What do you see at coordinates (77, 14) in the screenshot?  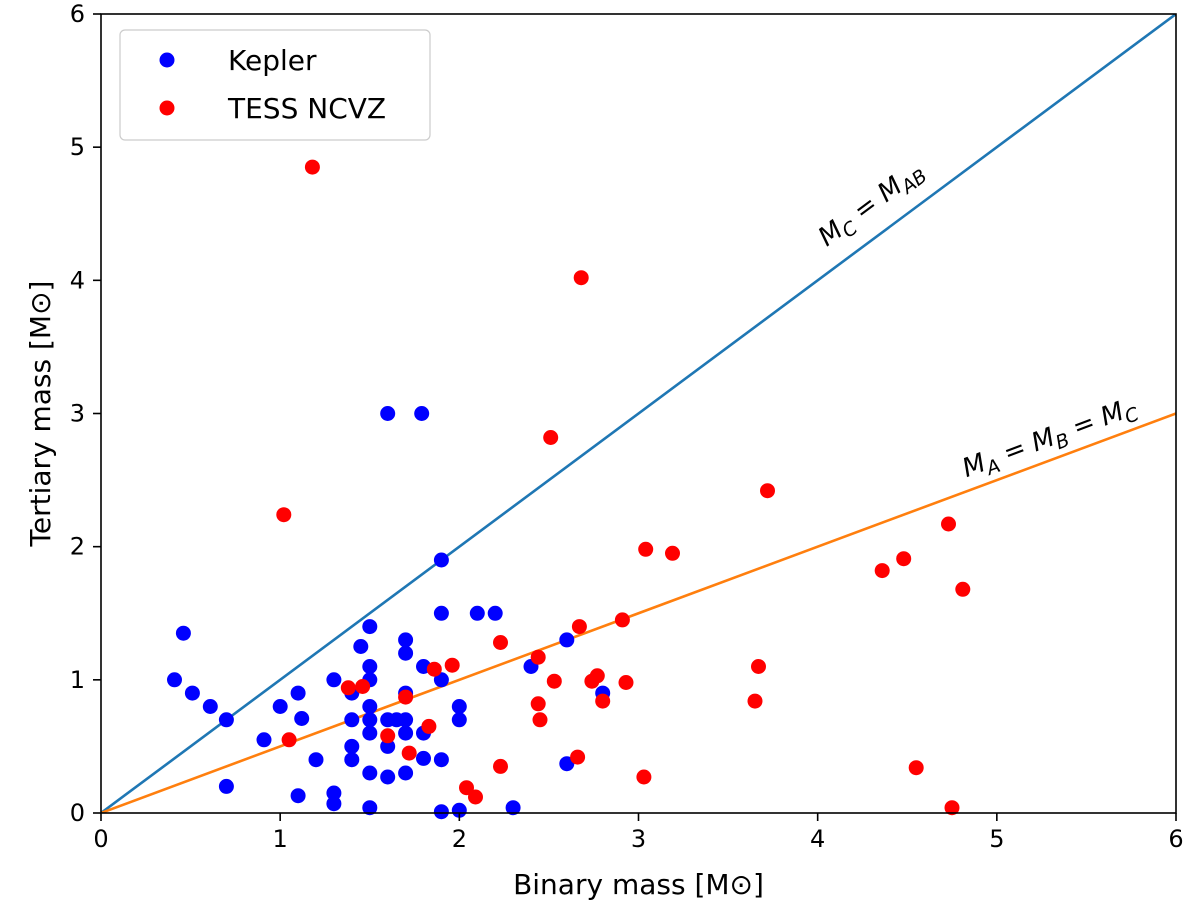 I see `y-tick-label: 6` at bounding box center [77, 14].